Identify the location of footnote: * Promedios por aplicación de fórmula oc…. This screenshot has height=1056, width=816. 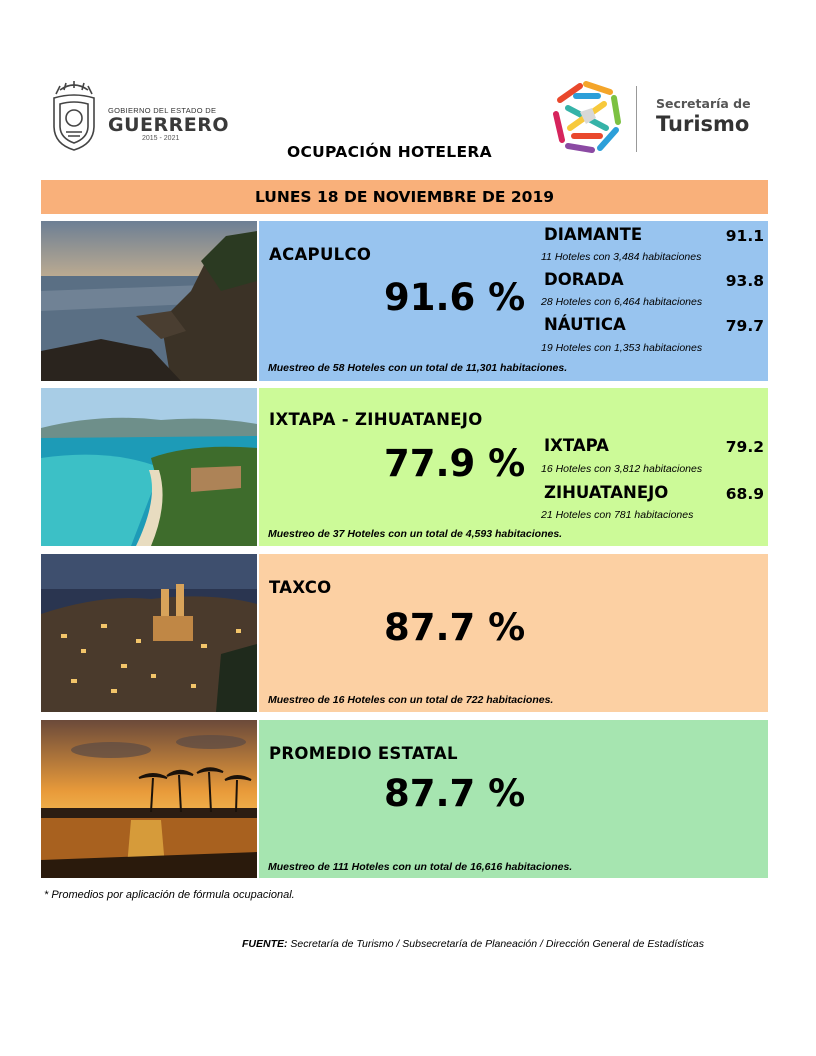
(169, 895).